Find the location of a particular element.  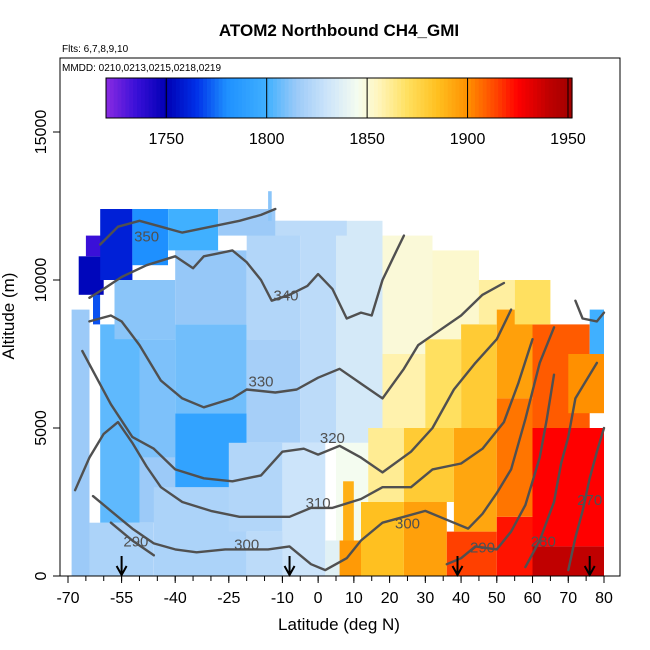

contour-label: 330 is located at coordinates (260, 382).